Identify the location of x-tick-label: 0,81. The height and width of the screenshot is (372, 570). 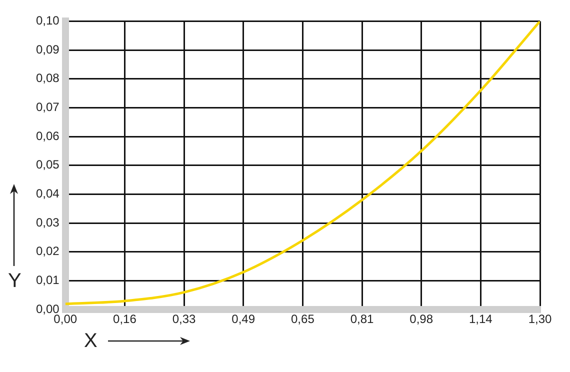
(362, 319).